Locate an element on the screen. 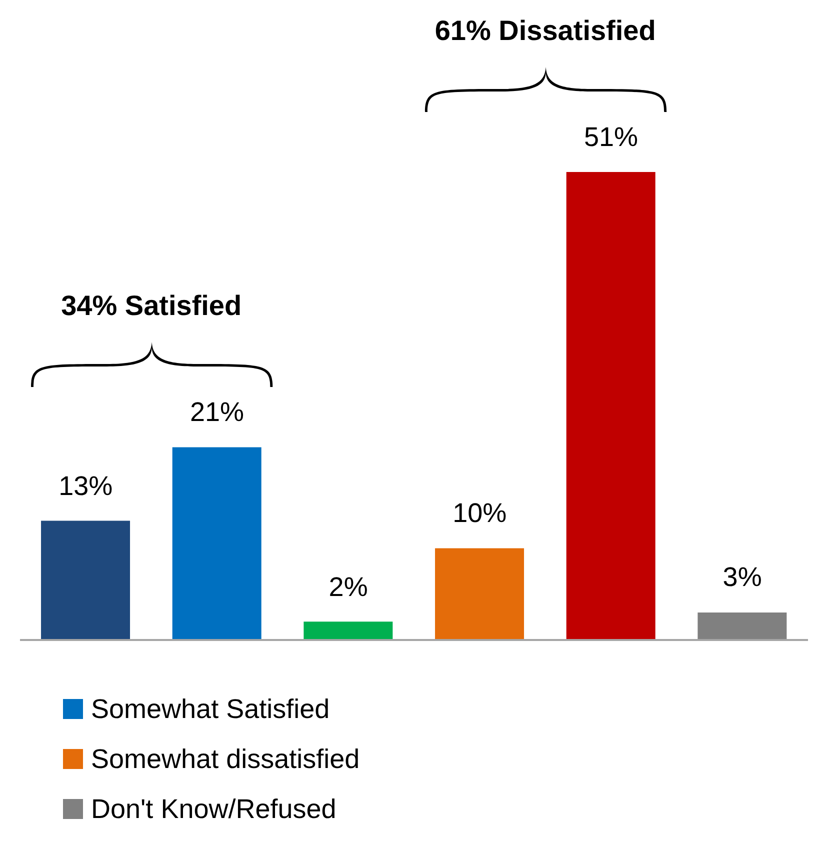 Image resolution: width=821 pixels, height=864 pixels. data-label: 10% is located at coordinates (480, 514).